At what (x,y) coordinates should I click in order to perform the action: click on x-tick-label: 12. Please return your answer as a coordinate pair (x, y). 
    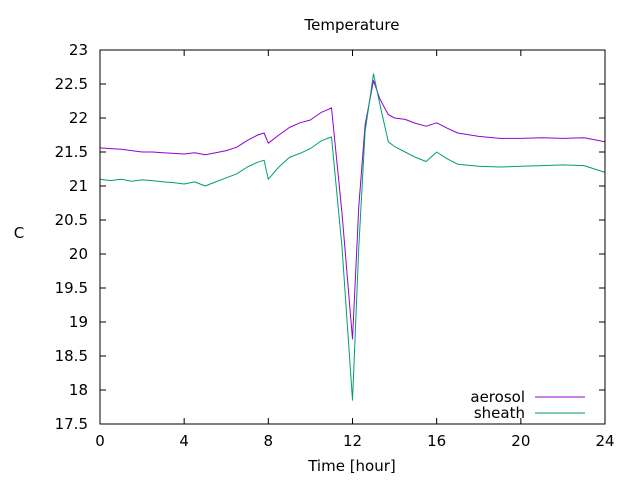
    Looking at the image, I should click on (352, 441).